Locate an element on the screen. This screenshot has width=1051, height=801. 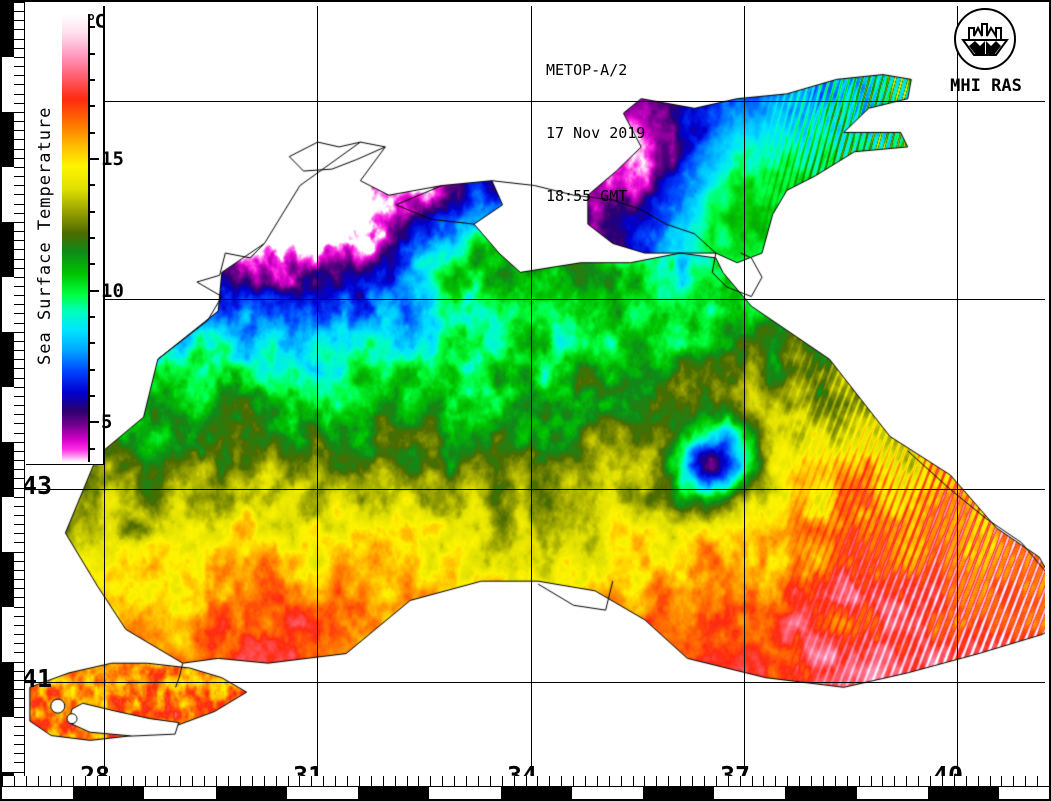
colorbar-tick-label-10: 10 is located at coordinates (112, 290).